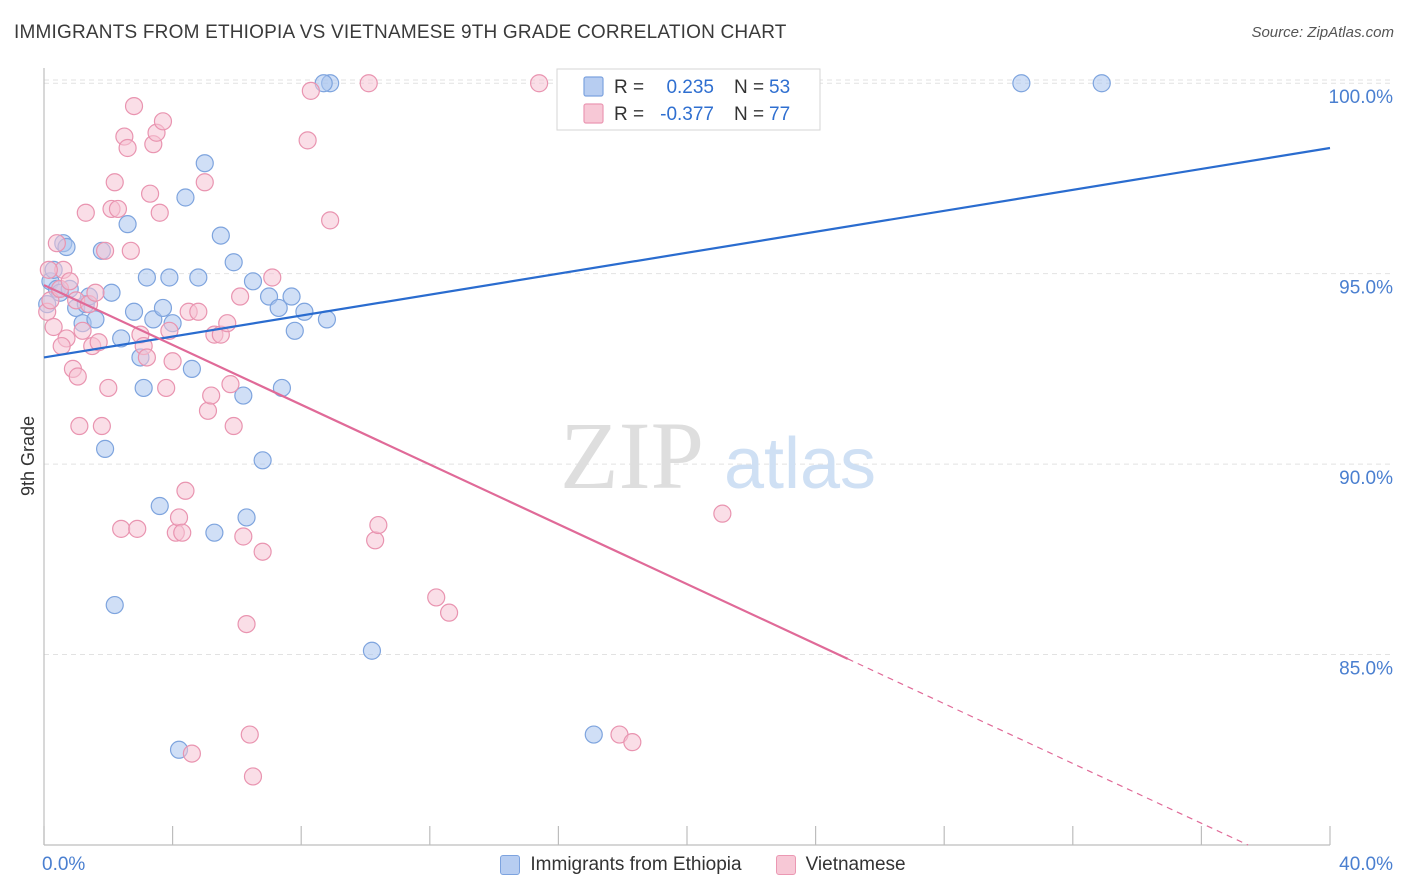 The width and height of the screenshot is (1406, 892). Describe the element at coordinates (1322, 32) in the screenshot. I see `source-credit: Source: ZipAtlas.com` at that location.